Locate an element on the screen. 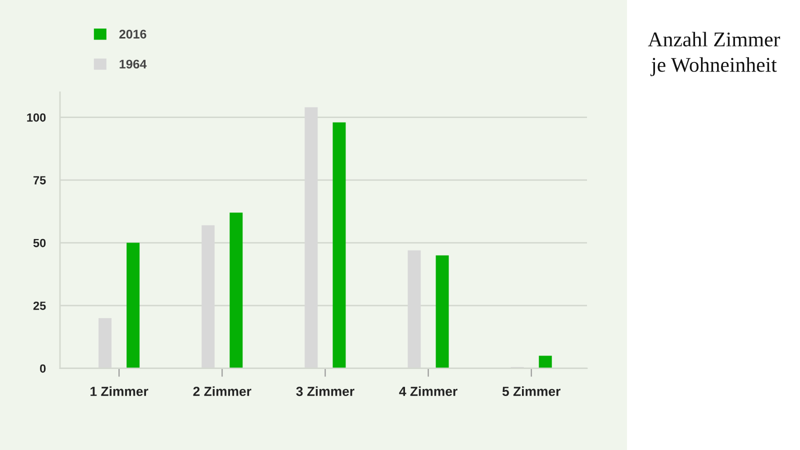 The height and width of the screenshot is (450, 800). x-tick-label: 3 Zimmer is located at coordinates (325, 391).